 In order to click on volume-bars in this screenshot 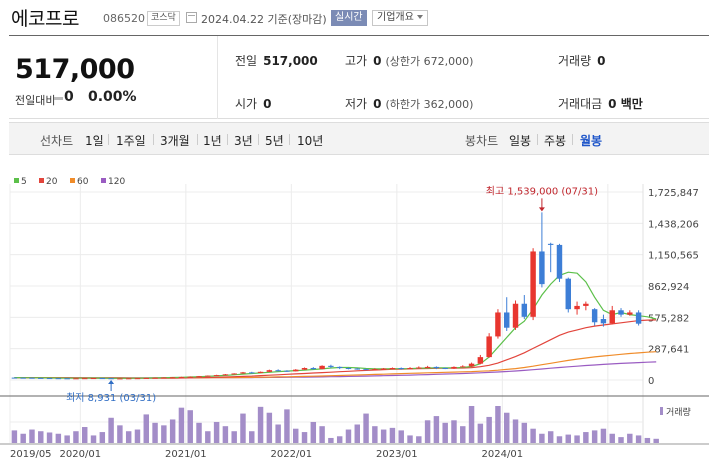, I will do `click(335, 424)`.